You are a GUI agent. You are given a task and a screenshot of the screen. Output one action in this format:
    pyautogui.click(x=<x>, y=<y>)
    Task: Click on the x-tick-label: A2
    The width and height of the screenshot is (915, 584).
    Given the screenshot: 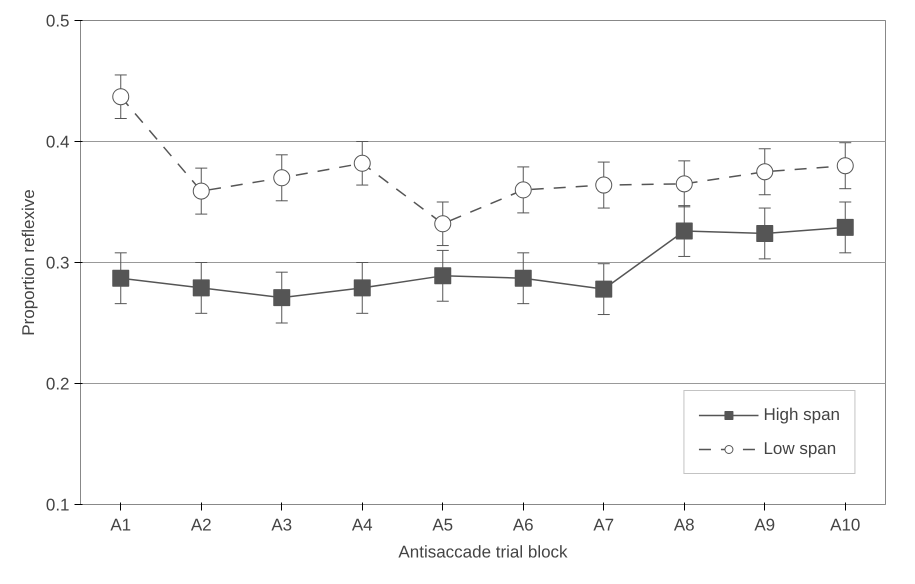 What is the action you would take?
    pyautogui.click(x=201, y=525)
    